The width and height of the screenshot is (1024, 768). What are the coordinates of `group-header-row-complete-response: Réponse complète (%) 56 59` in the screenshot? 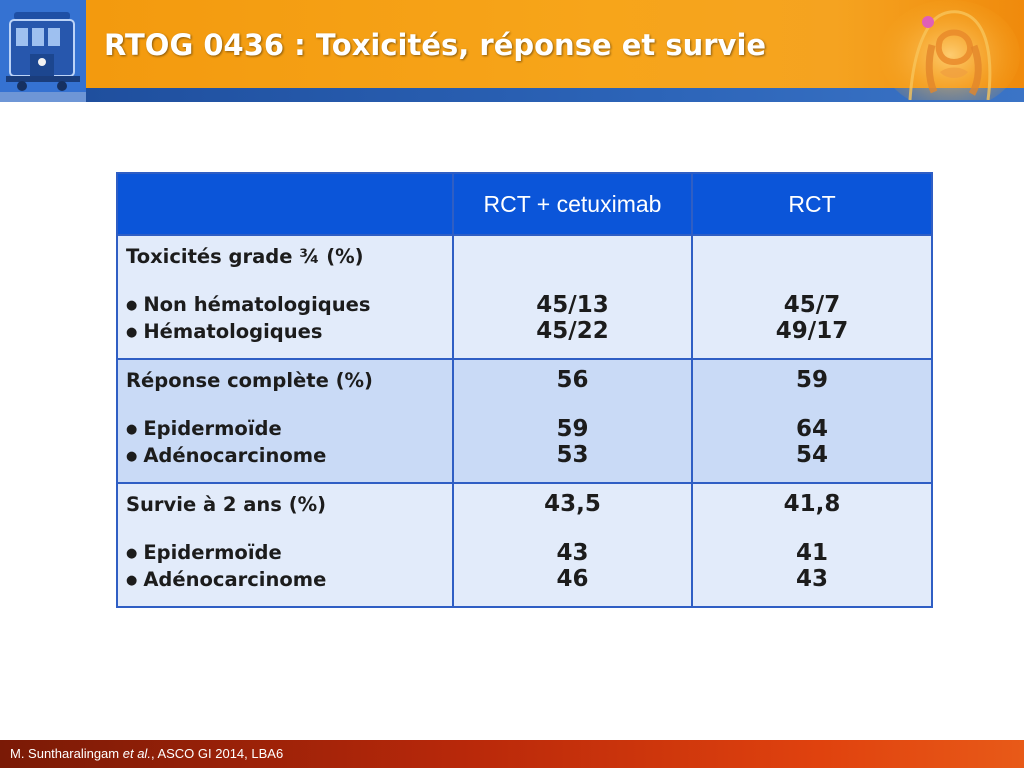 It's located at (524, 379).